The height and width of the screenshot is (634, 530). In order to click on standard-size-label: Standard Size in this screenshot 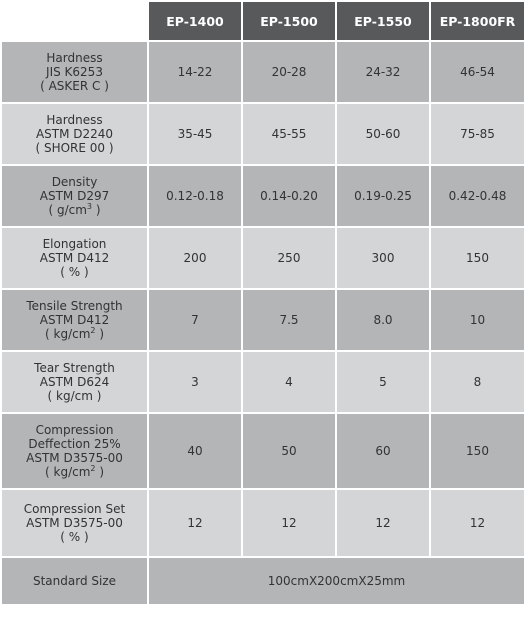, I will do `click(74, 581)`.